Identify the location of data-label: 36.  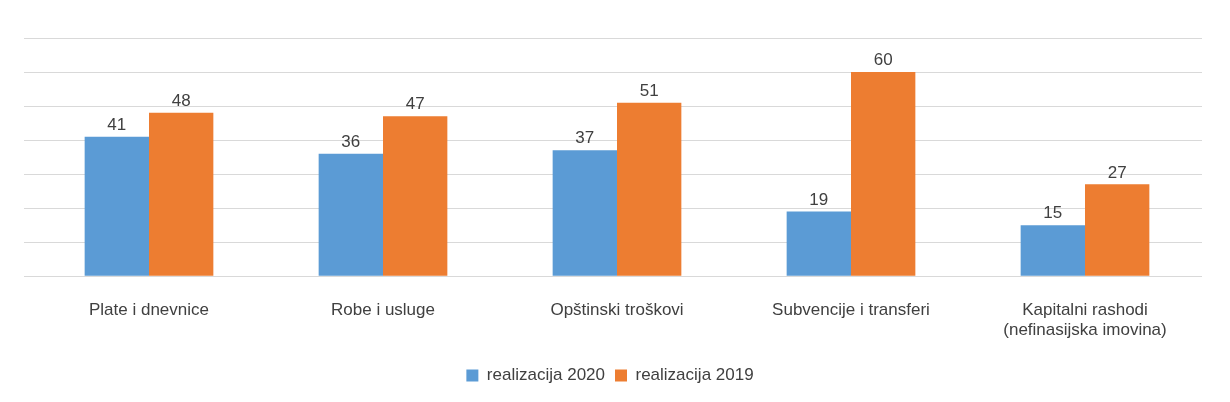
(351, 141).